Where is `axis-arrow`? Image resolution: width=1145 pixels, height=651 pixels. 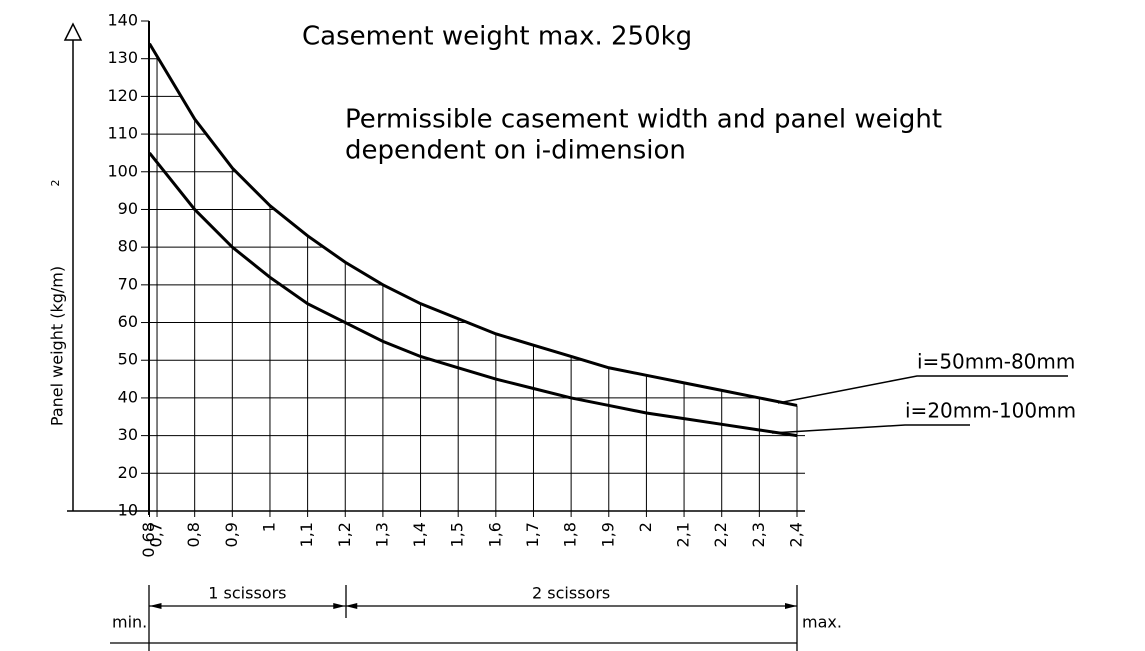 axis-arrow is located at coordinates (106, 267).